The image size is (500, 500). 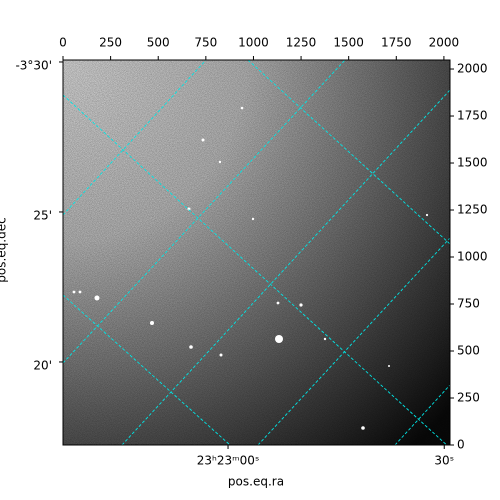 I want to click on right-tick-label: 2000, so click(x=472, y=69).